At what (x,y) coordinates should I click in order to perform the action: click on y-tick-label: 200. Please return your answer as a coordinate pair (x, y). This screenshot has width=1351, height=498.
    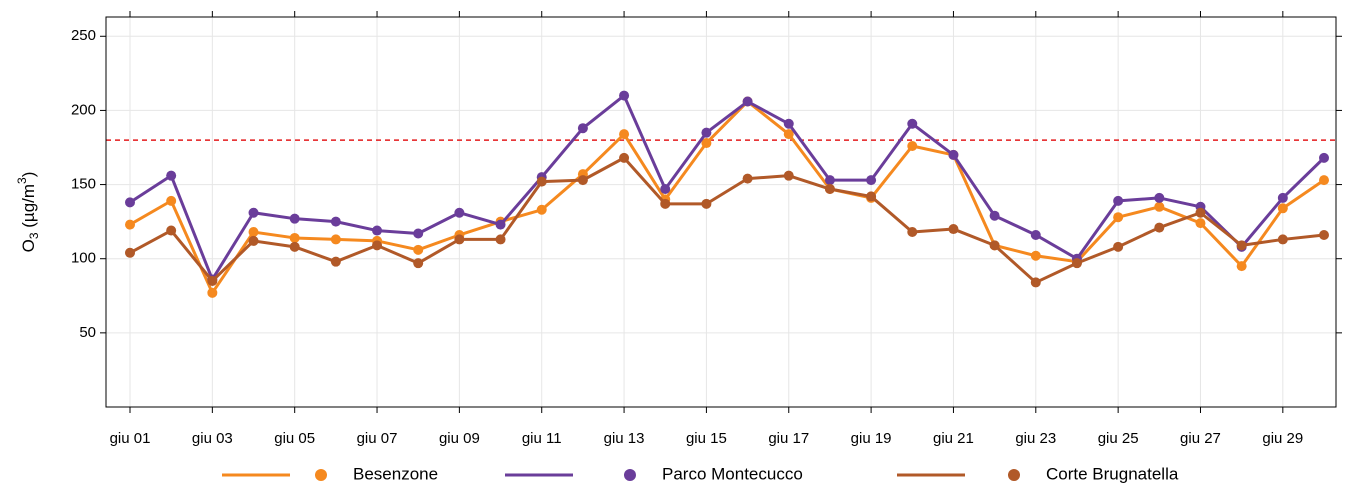
    Looking at the image, I should click on (83, 109).